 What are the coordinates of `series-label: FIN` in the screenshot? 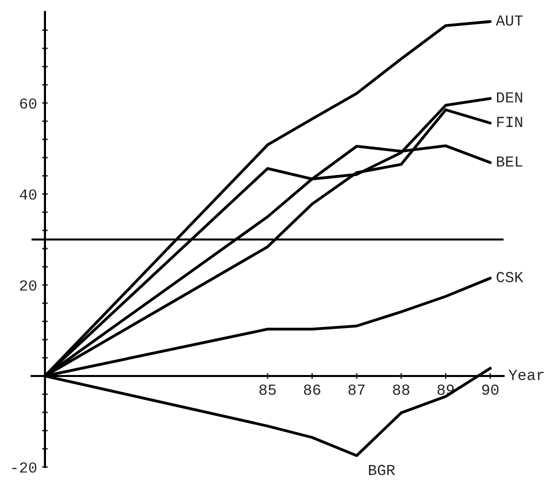 It's located at (509, 121).